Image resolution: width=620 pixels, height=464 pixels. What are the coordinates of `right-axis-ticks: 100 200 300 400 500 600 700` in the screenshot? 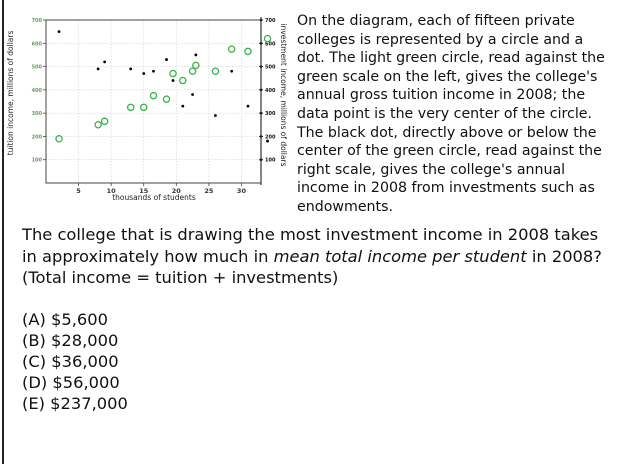 It's located at (267, 91).